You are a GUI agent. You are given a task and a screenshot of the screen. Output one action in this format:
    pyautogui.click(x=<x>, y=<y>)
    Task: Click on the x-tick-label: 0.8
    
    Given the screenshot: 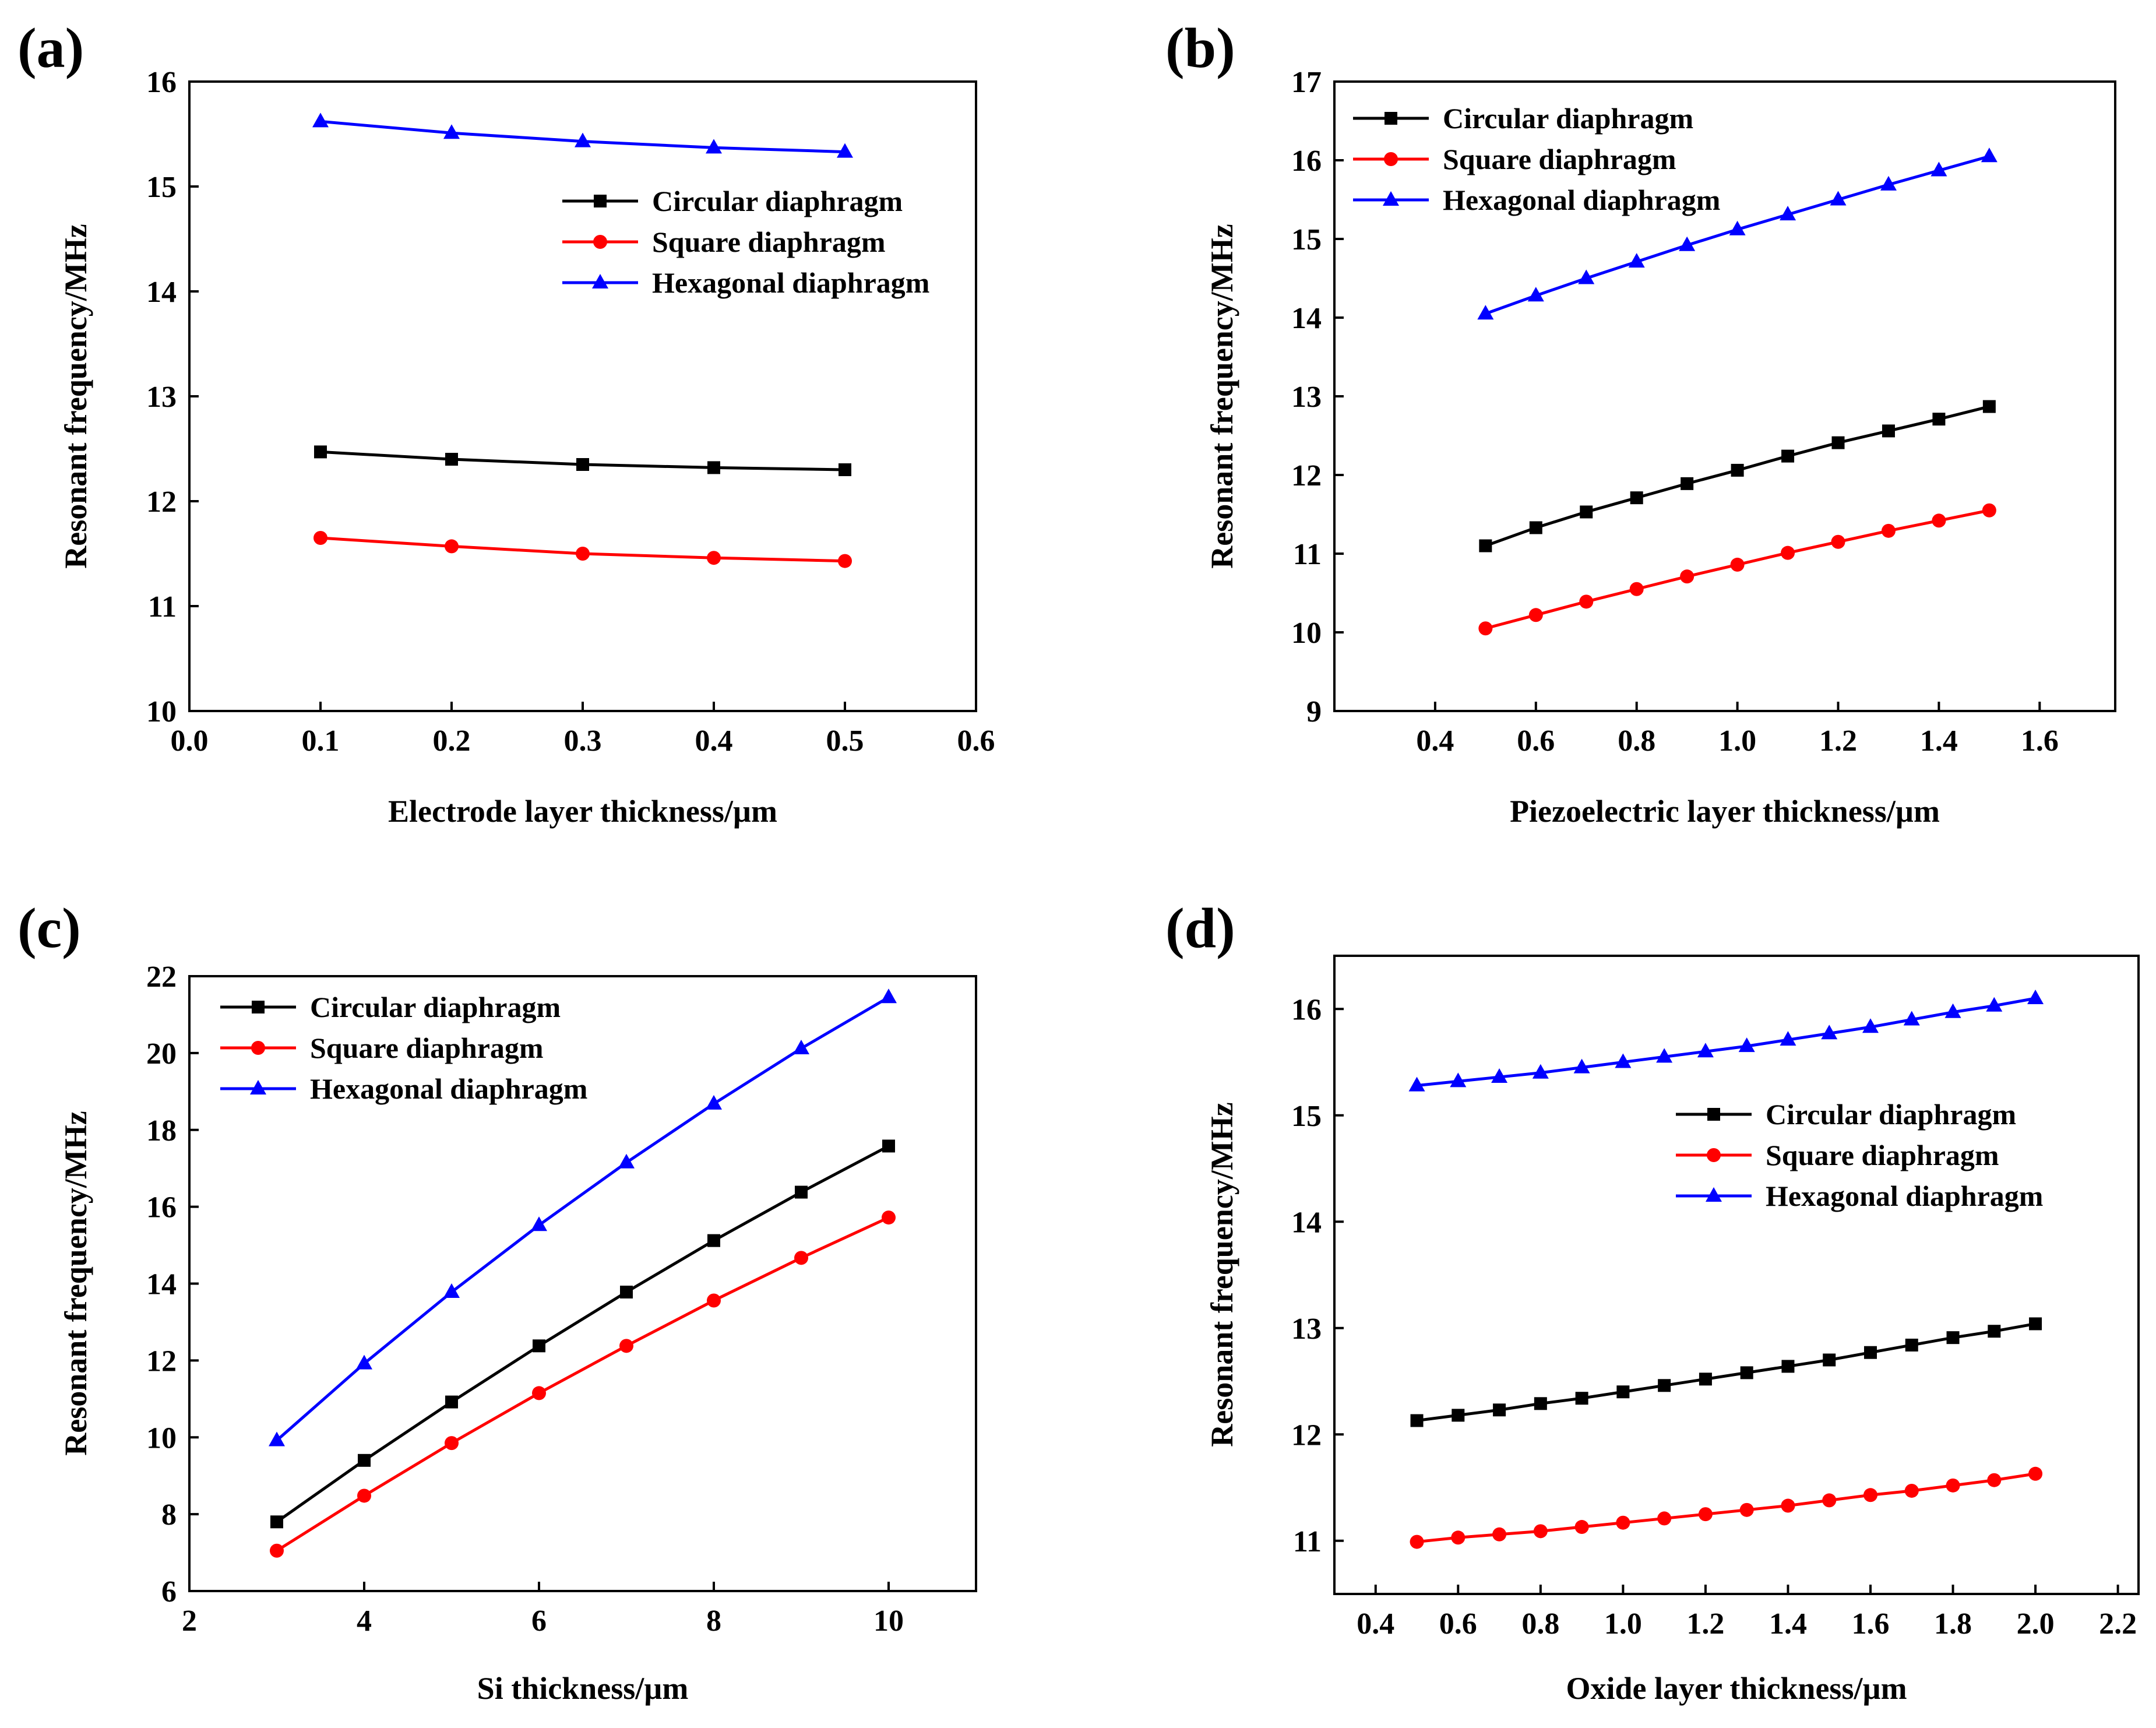 What is the action you would take?
    pyautogui.click(x=1637, y=741)
    